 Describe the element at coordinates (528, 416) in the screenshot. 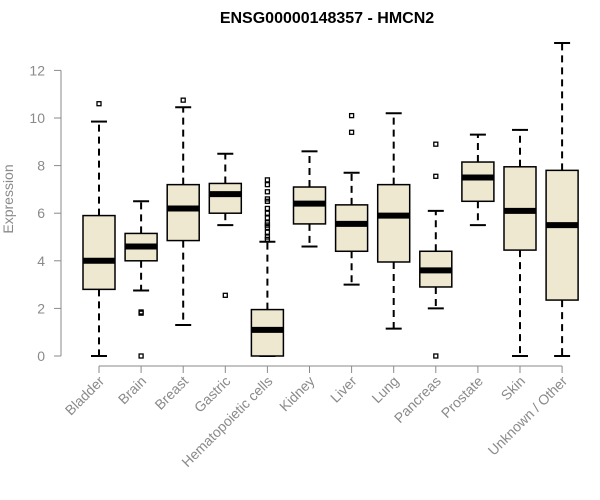

I see `x-tick-label: Unknown / Other` at that location.